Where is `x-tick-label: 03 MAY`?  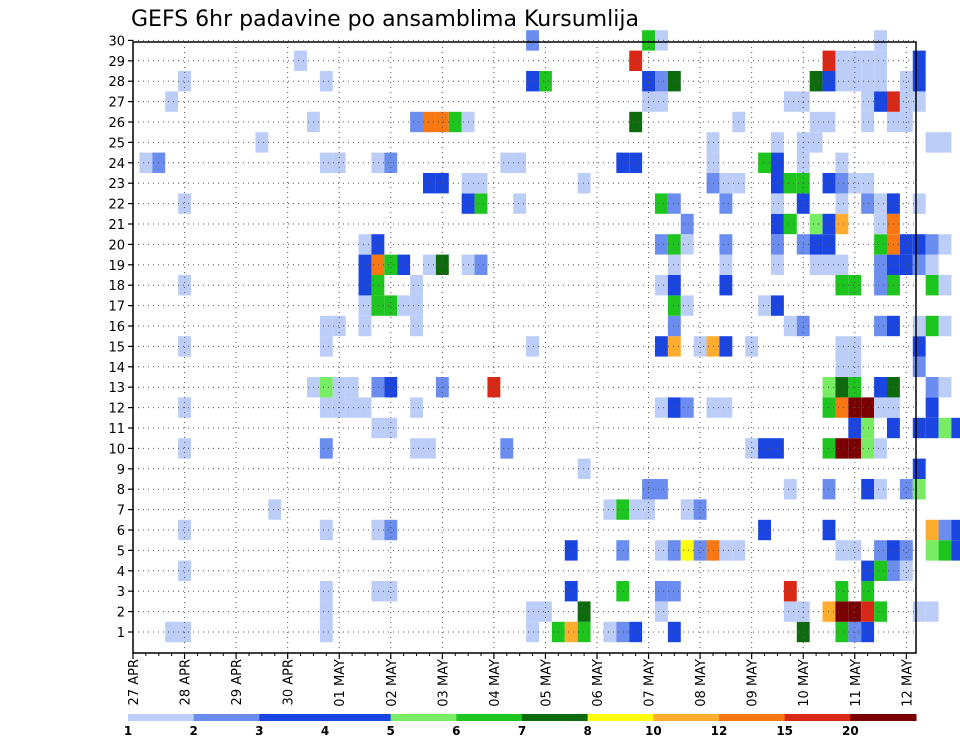 x-tick-label: 03 MAY is located at coordinates (443, 683).